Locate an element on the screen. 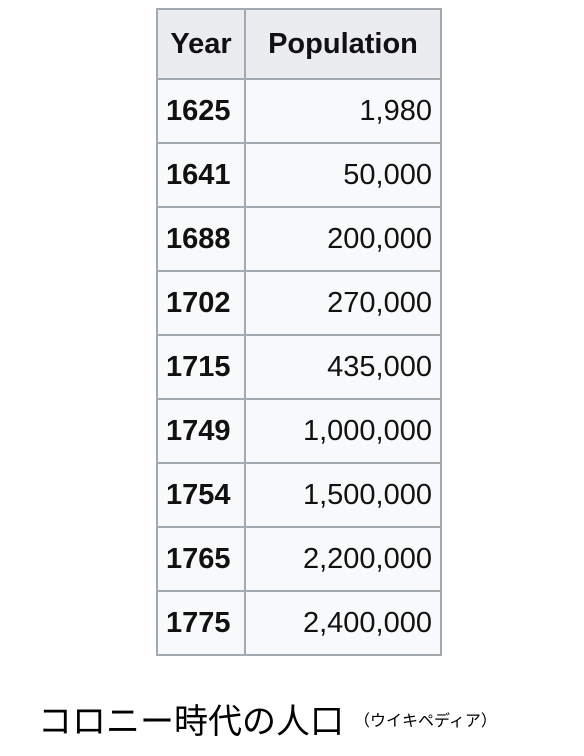 The height and width of the screenshot is (756, 584). table-row: 1715 435,000 is located at coordinates (299, 367).